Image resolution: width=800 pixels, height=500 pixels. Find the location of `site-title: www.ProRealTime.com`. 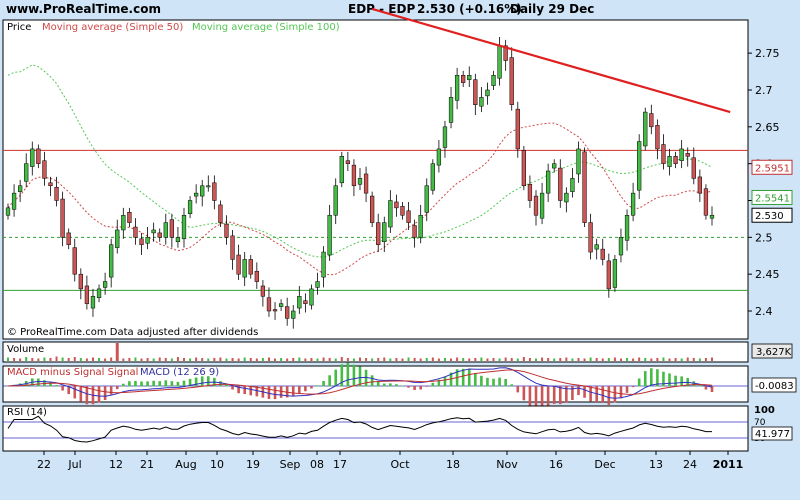

site-title: www.ProRealTime.com is located at coordinates (83, 9).